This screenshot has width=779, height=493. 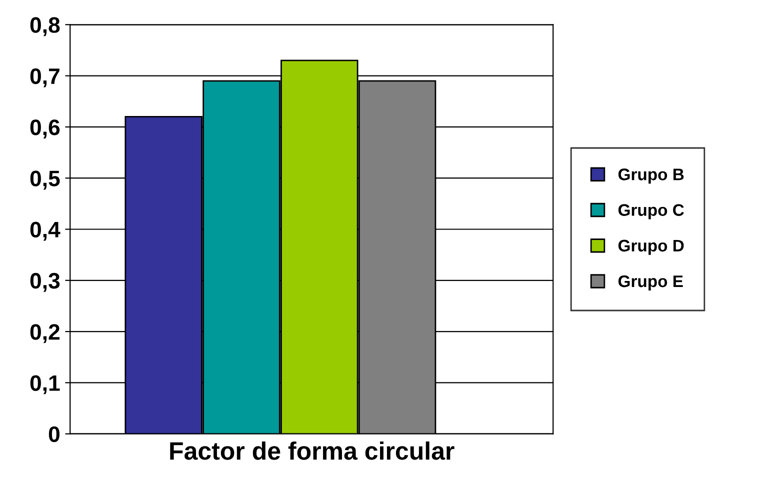 I want to click on y-tick-label: 0,1, so click(x=45, y=384).